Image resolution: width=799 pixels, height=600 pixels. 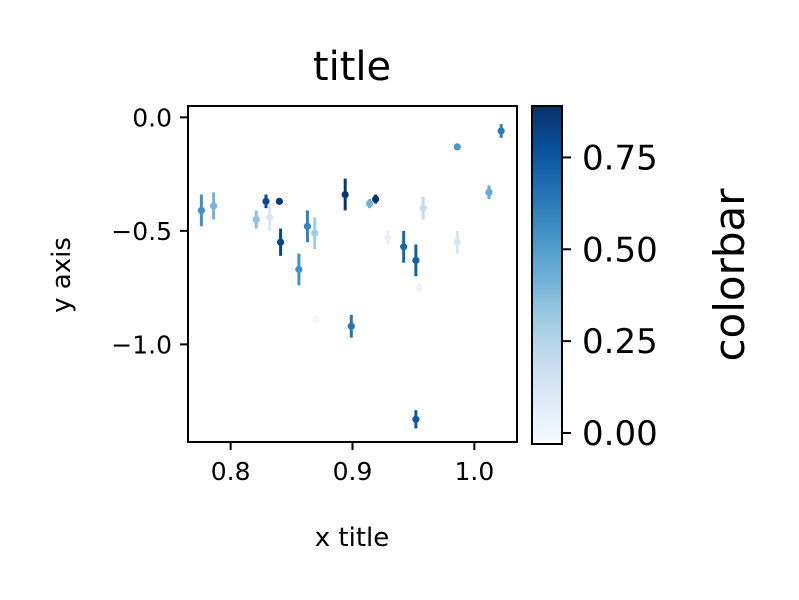 I want to click on colorbar-label: colorbar, so click(x=729, y=275).